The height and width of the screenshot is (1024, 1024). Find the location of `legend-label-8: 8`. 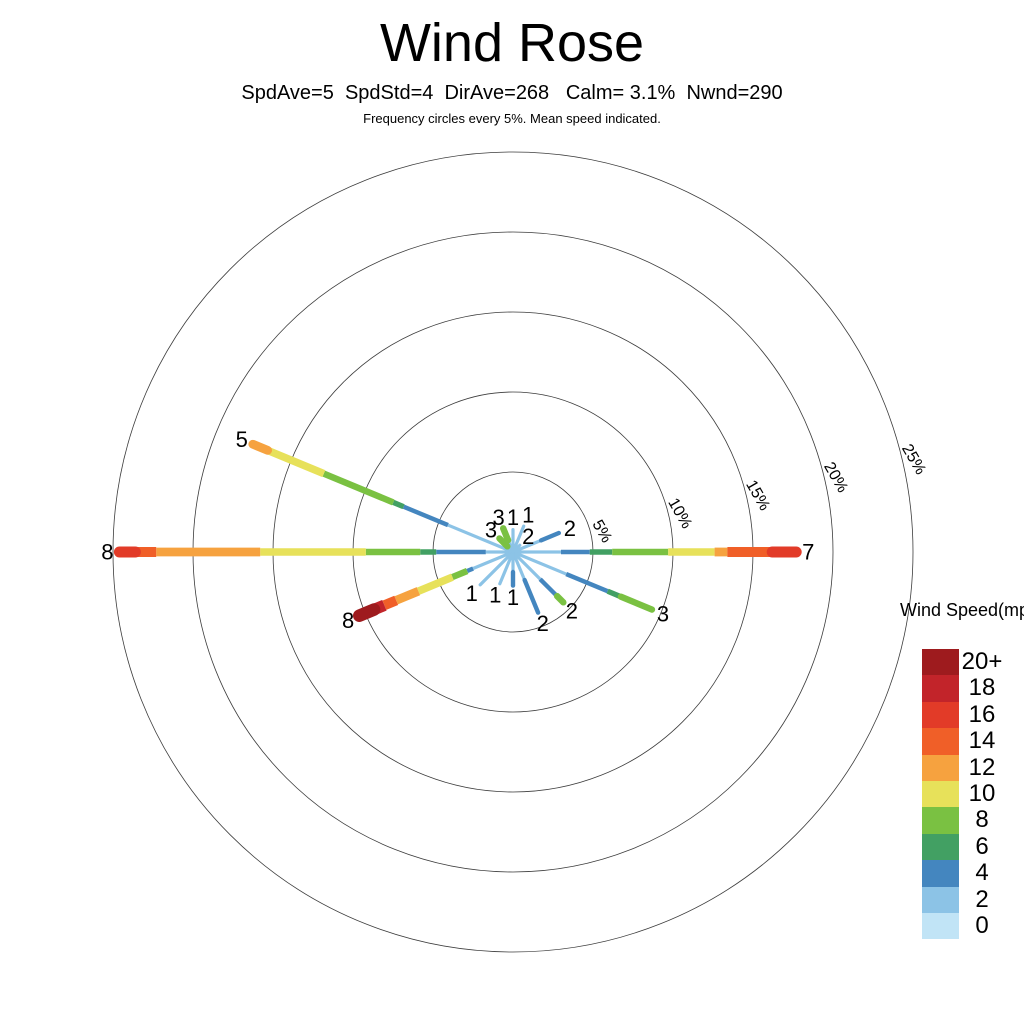

legend-label-8: 8 is located at coordinates (982, 820).